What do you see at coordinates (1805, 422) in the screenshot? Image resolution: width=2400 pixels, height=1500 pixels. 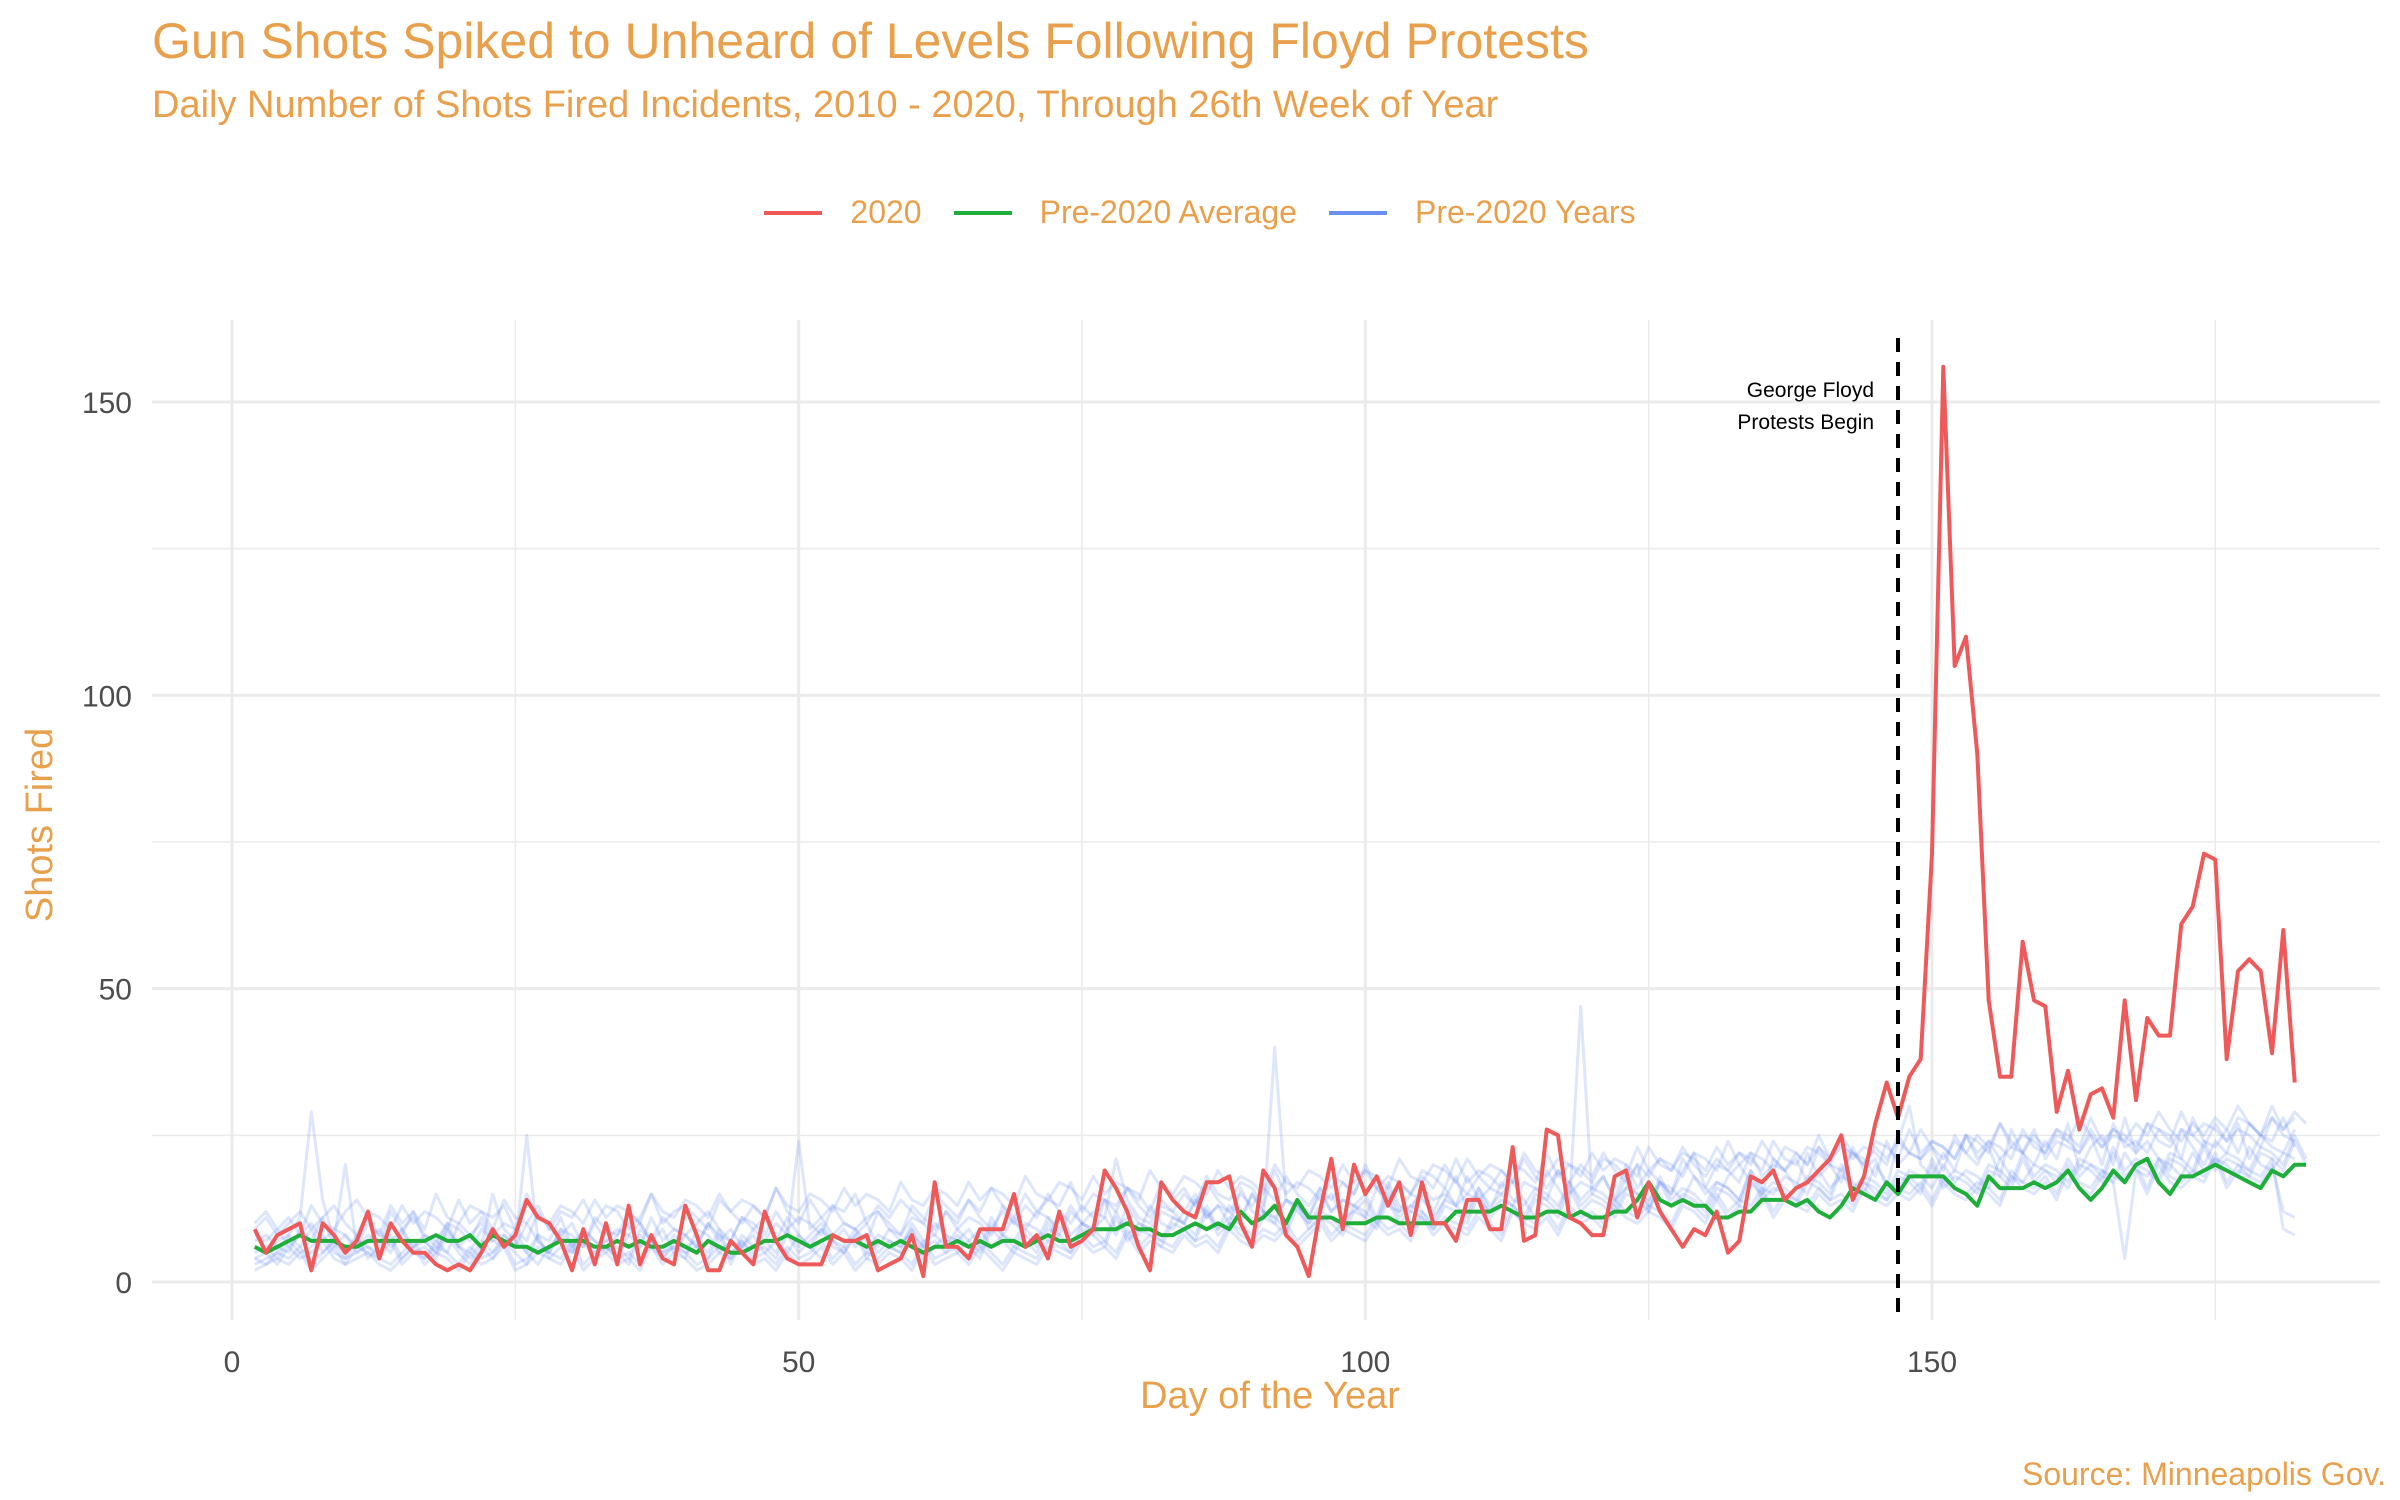 I see `annotation-line2: Protests Begin` at bounding box center [1805, 422].